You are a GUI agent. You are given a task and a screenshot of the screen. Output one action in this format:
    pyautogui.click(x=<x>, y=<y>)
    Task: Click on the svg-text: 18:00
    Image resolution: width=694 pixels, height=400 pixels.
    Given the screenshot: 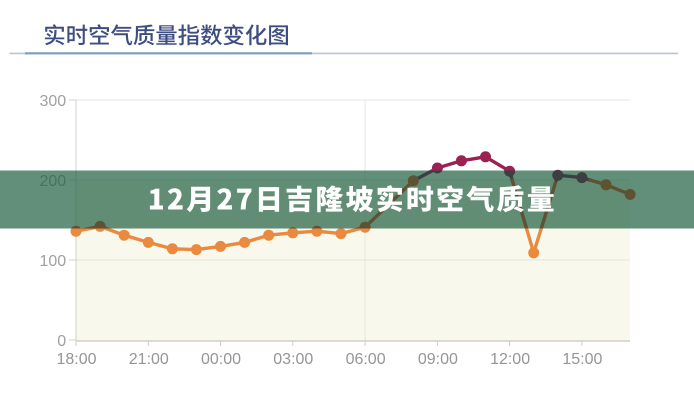 What is the action you would take?
    pyautogui.click(x=76, y=359)
    